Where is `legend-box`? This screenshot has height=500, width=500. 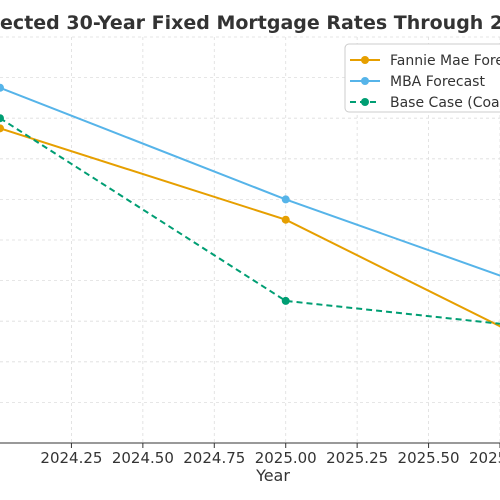 legend-box is located at coordinates (422, 78).